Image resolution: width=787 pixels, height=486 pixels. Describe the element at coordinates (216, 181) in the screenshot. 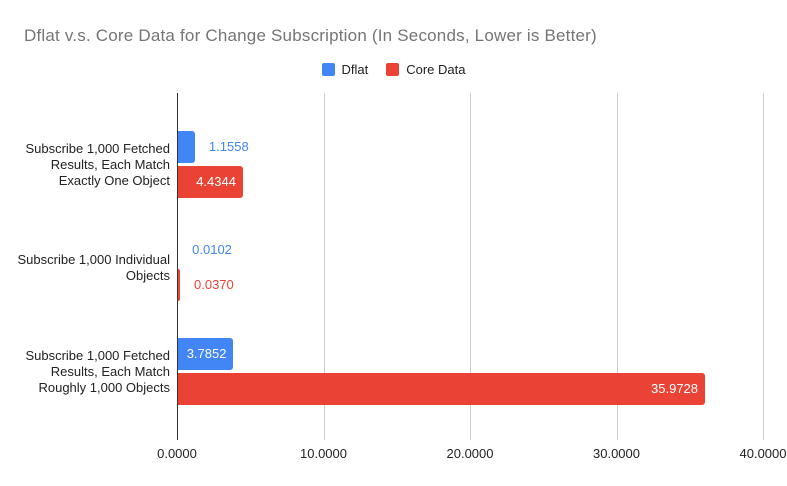

I see `bar-value-label: 4.4344` at that location.